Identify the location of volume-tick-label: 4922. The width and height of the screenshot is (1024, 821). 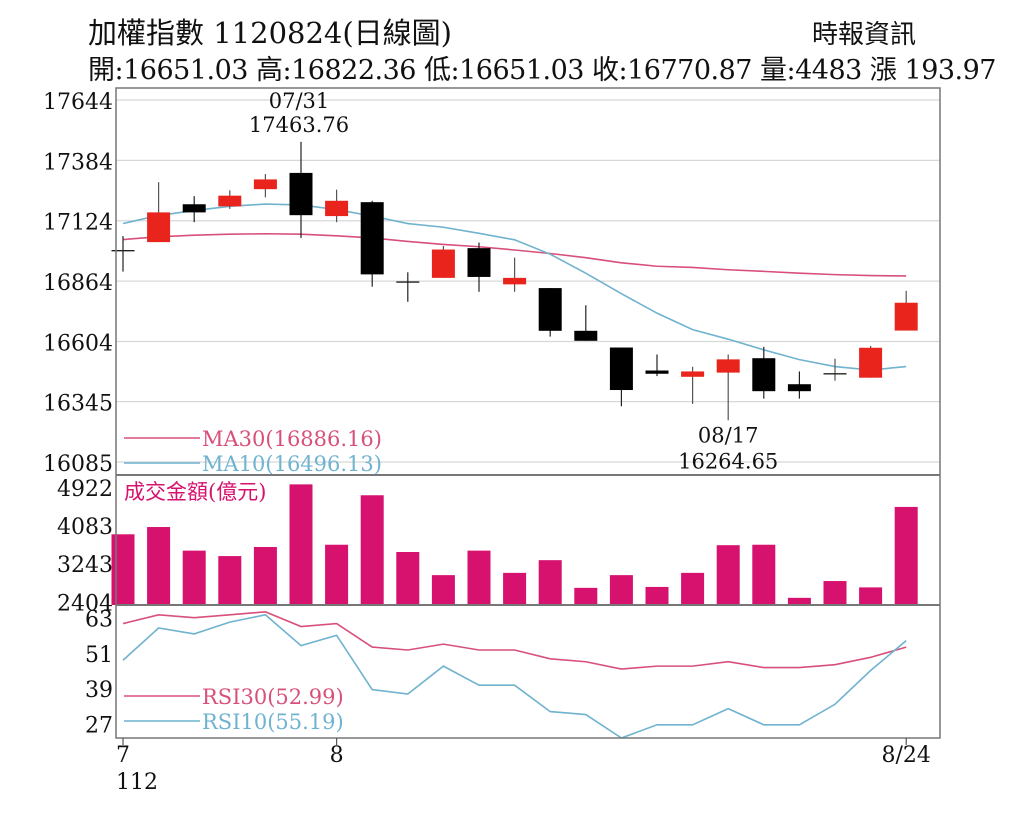
(85, 489).